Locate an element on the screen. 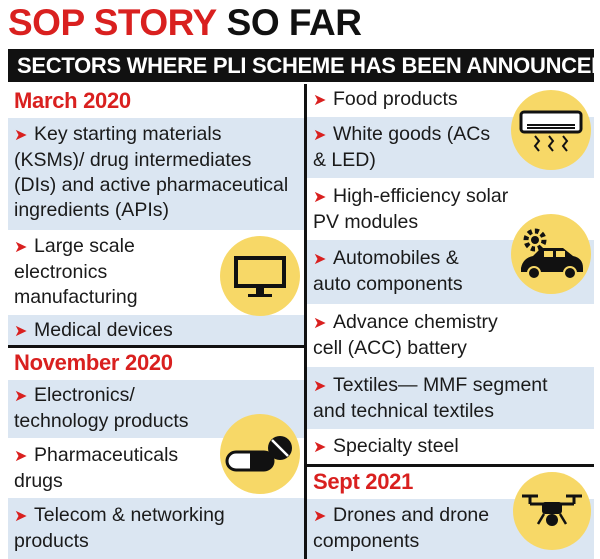 The width and height of the screenshot is (600, 559). page-title: SOP STORY SO FAR is located at coordinates (185, 25).